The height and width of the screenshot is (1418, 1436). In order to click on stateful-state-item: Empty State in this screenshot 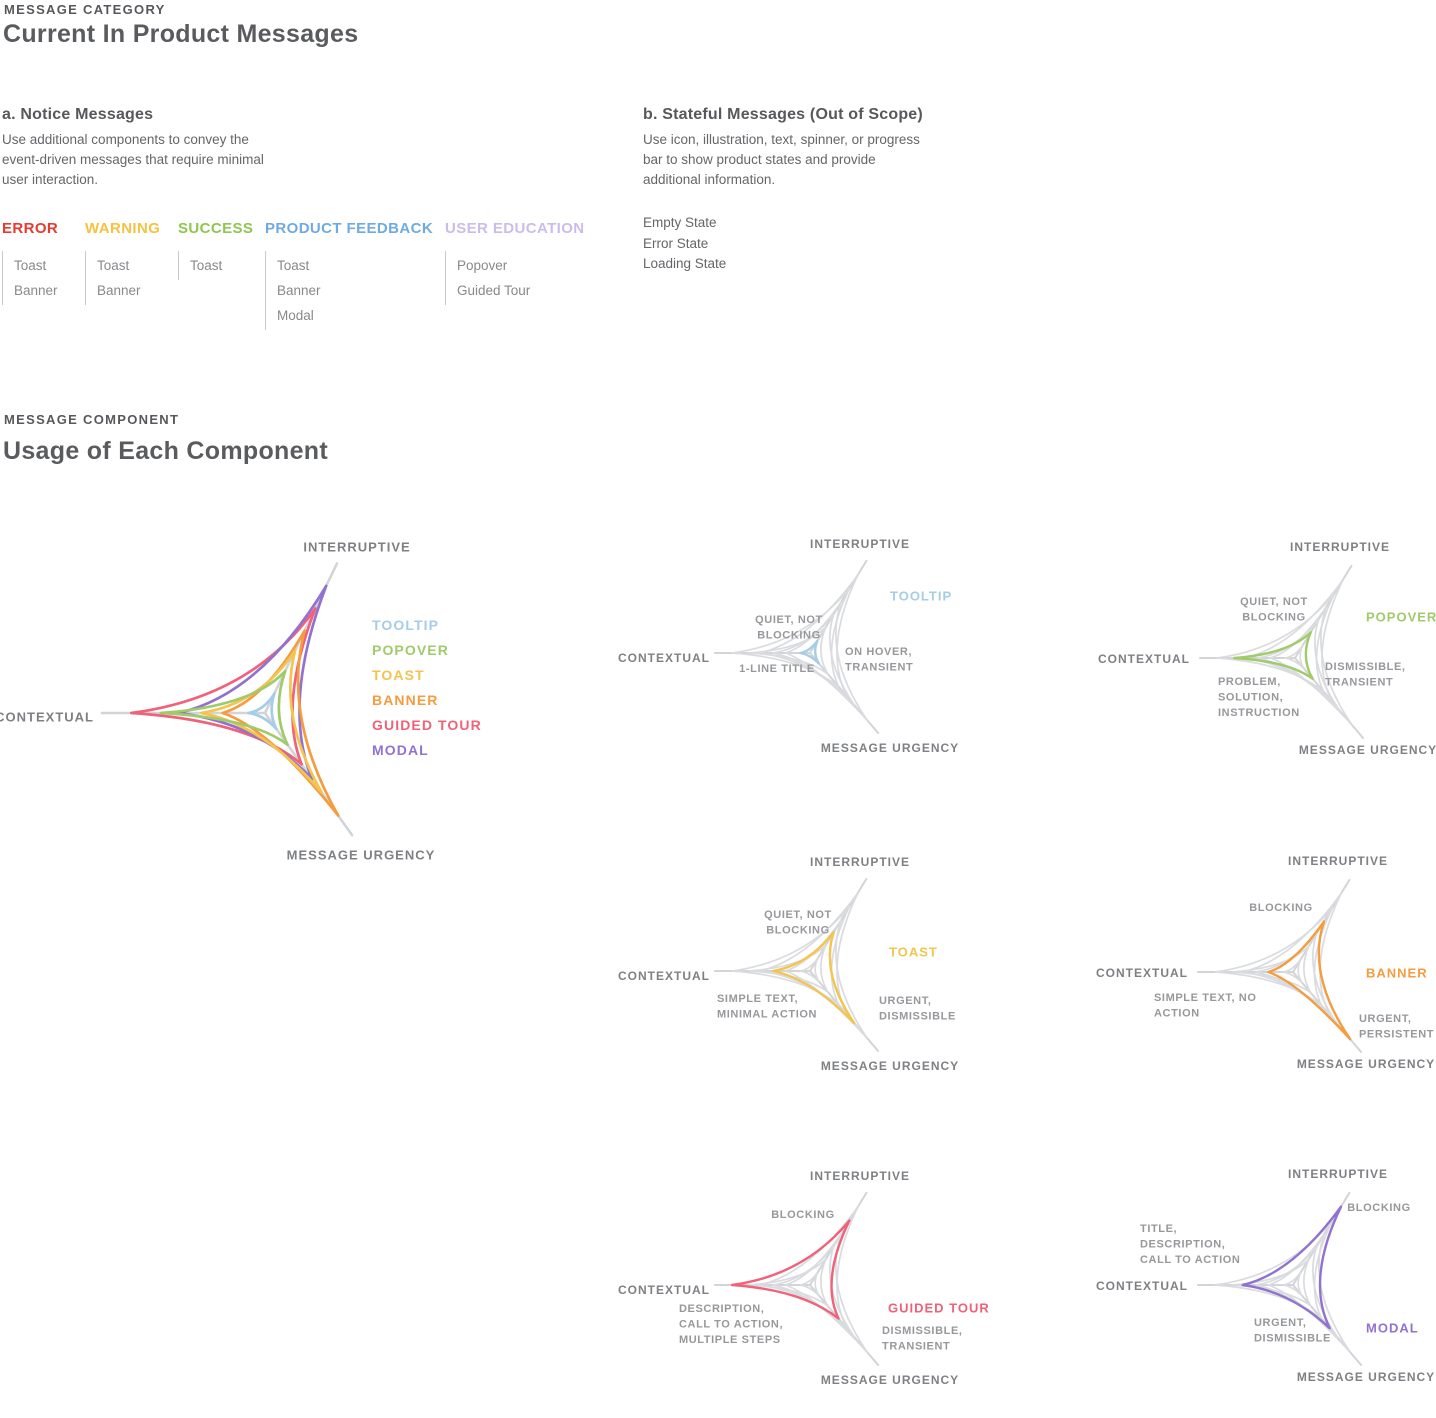, I will do `click(680, 222)`.